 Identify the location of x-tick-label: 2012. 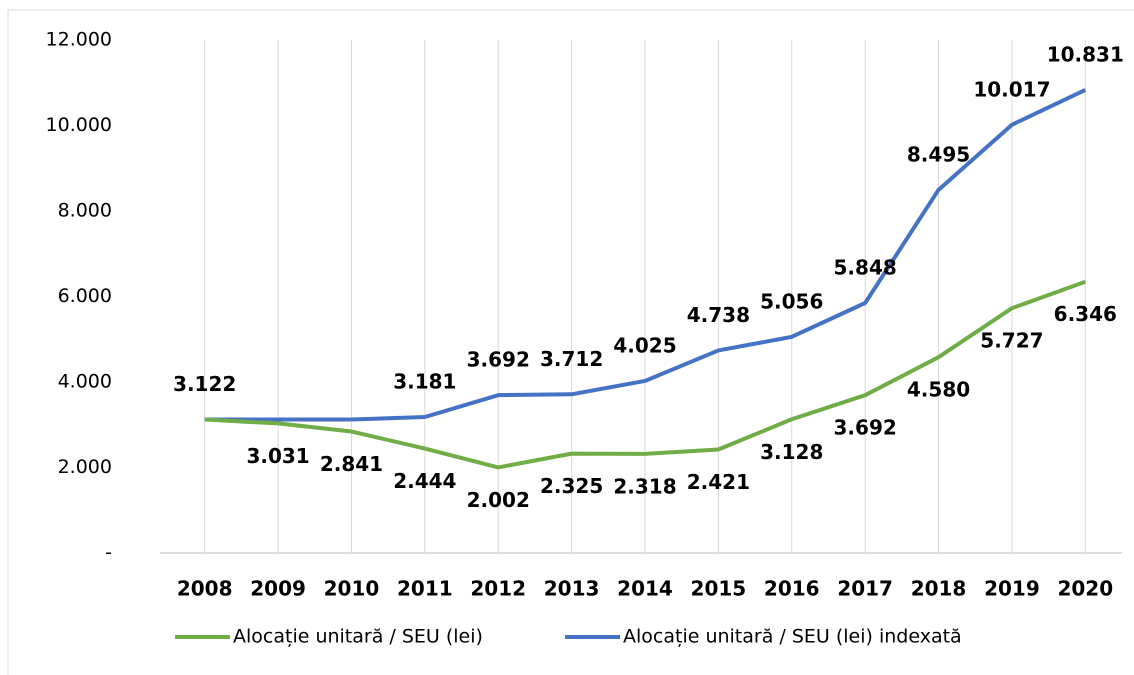
(498, 589).